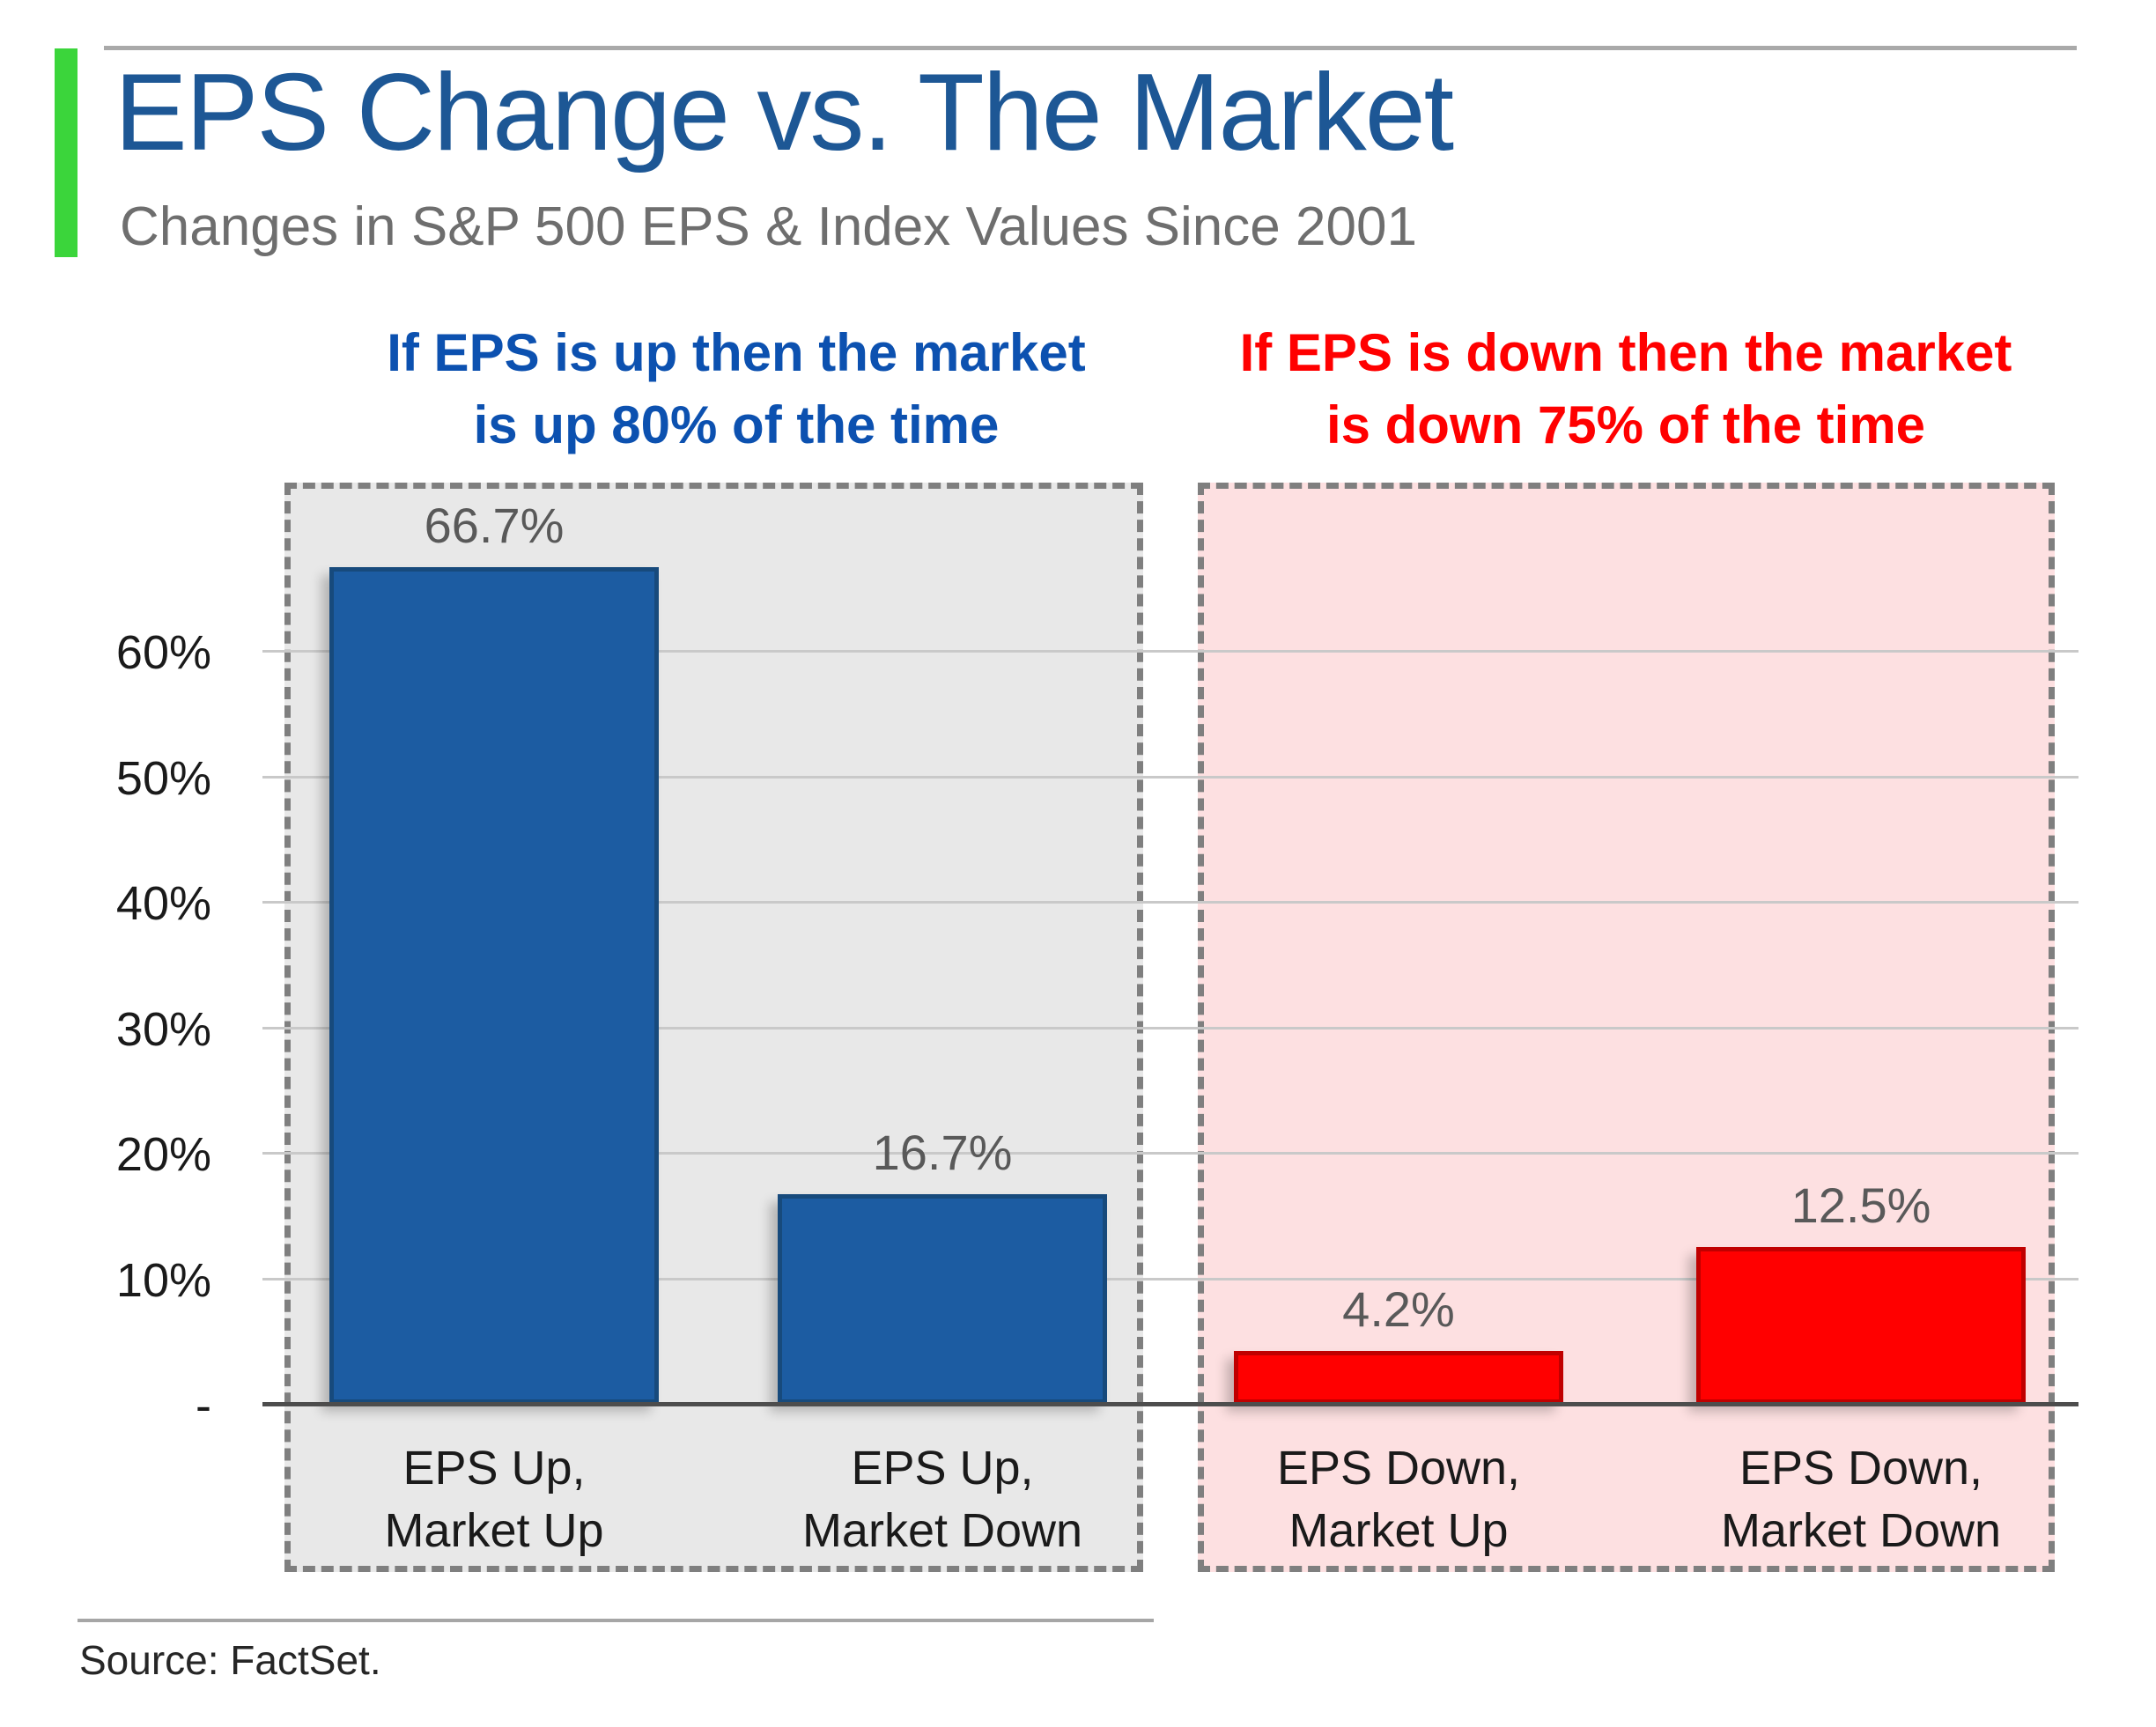 This screenshot has width=2156, height=1727. I want to click on bar-eps-up-market-up, so click(494, 985).